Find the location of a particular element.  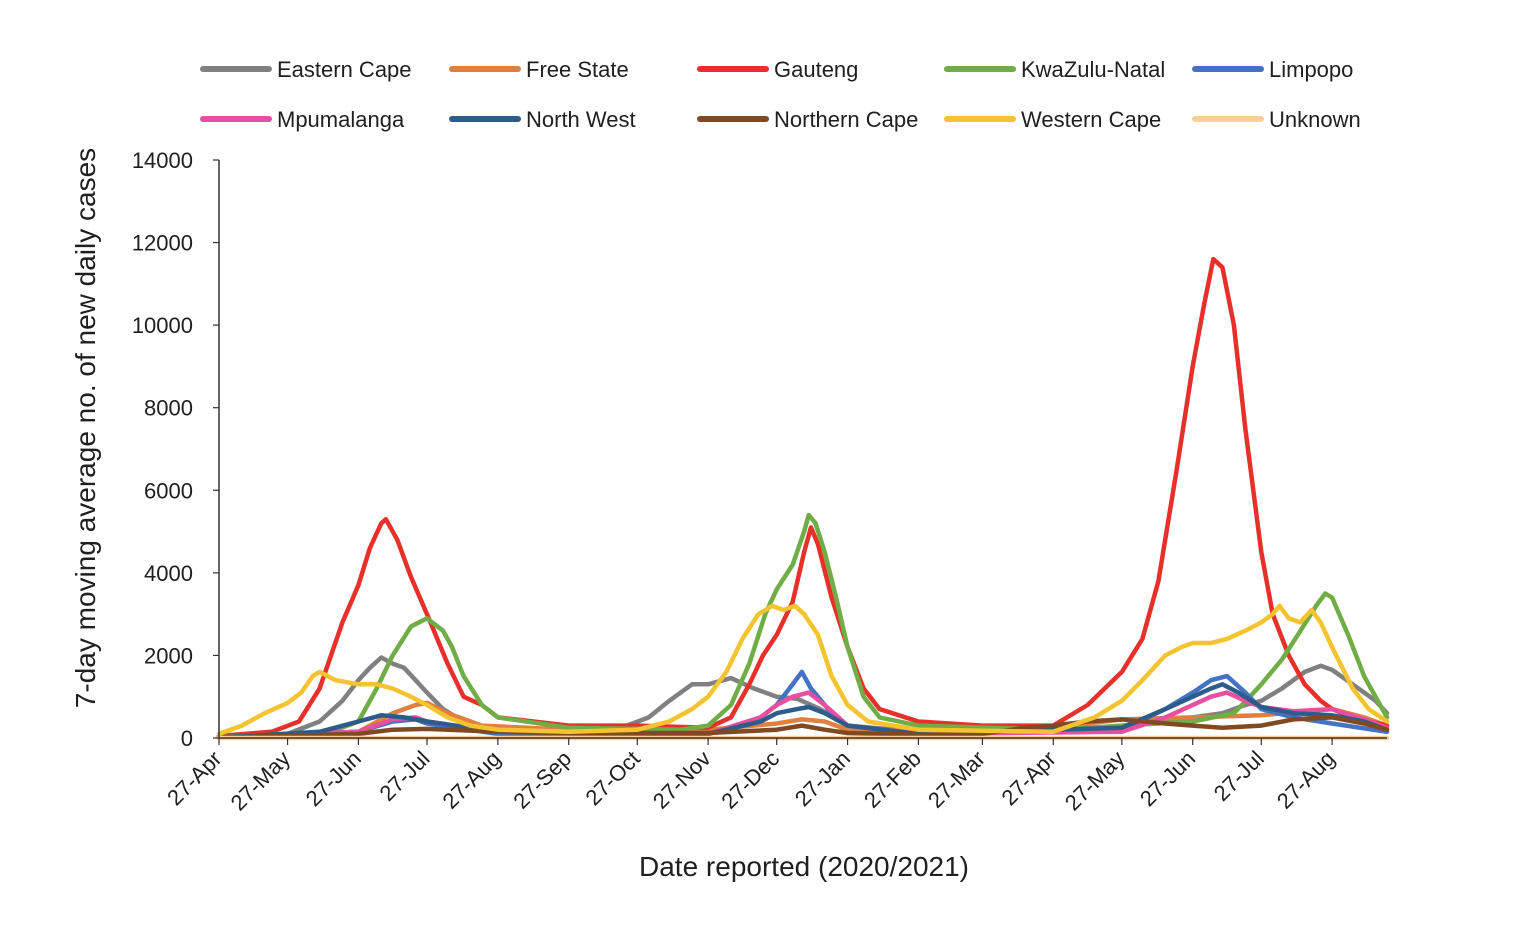

legend-item: North West is located at coordinates (542, 119).